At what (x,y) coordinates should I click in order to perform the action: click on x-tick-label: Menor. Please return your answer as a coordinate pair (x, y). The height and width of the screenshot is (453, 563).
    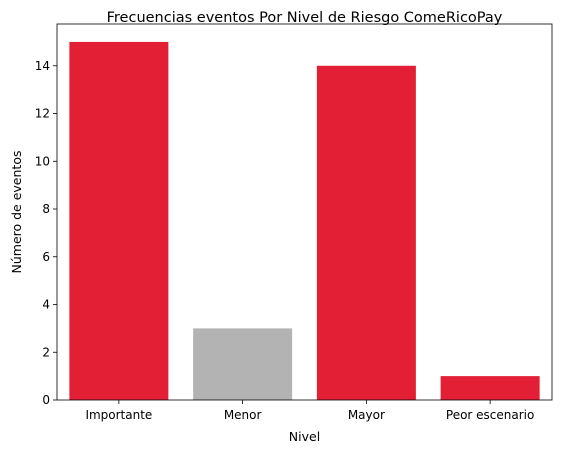
    Looking at the image, I should click on (243, 415).